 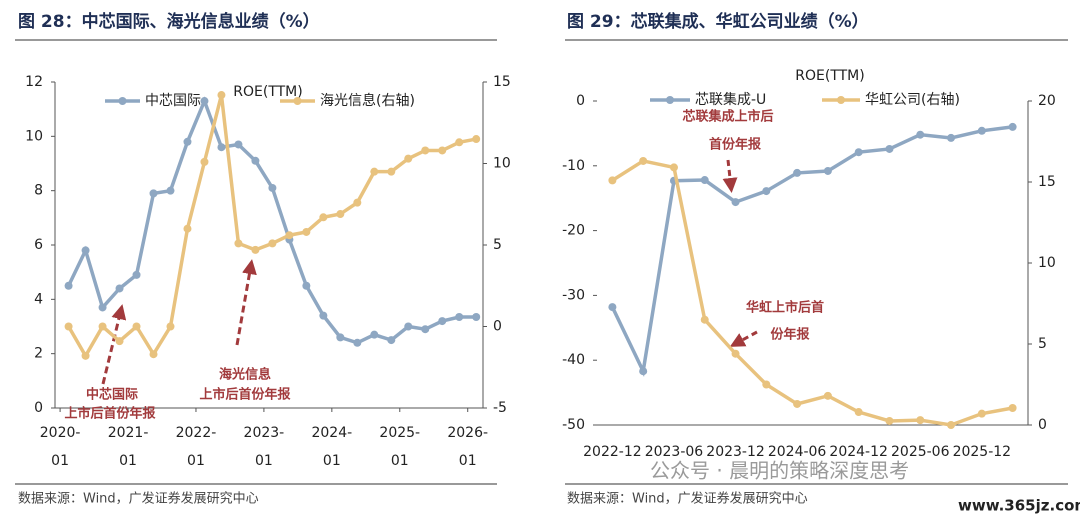 I want to click on x-tick-label: 2023-06, so click(x=674, y=452).